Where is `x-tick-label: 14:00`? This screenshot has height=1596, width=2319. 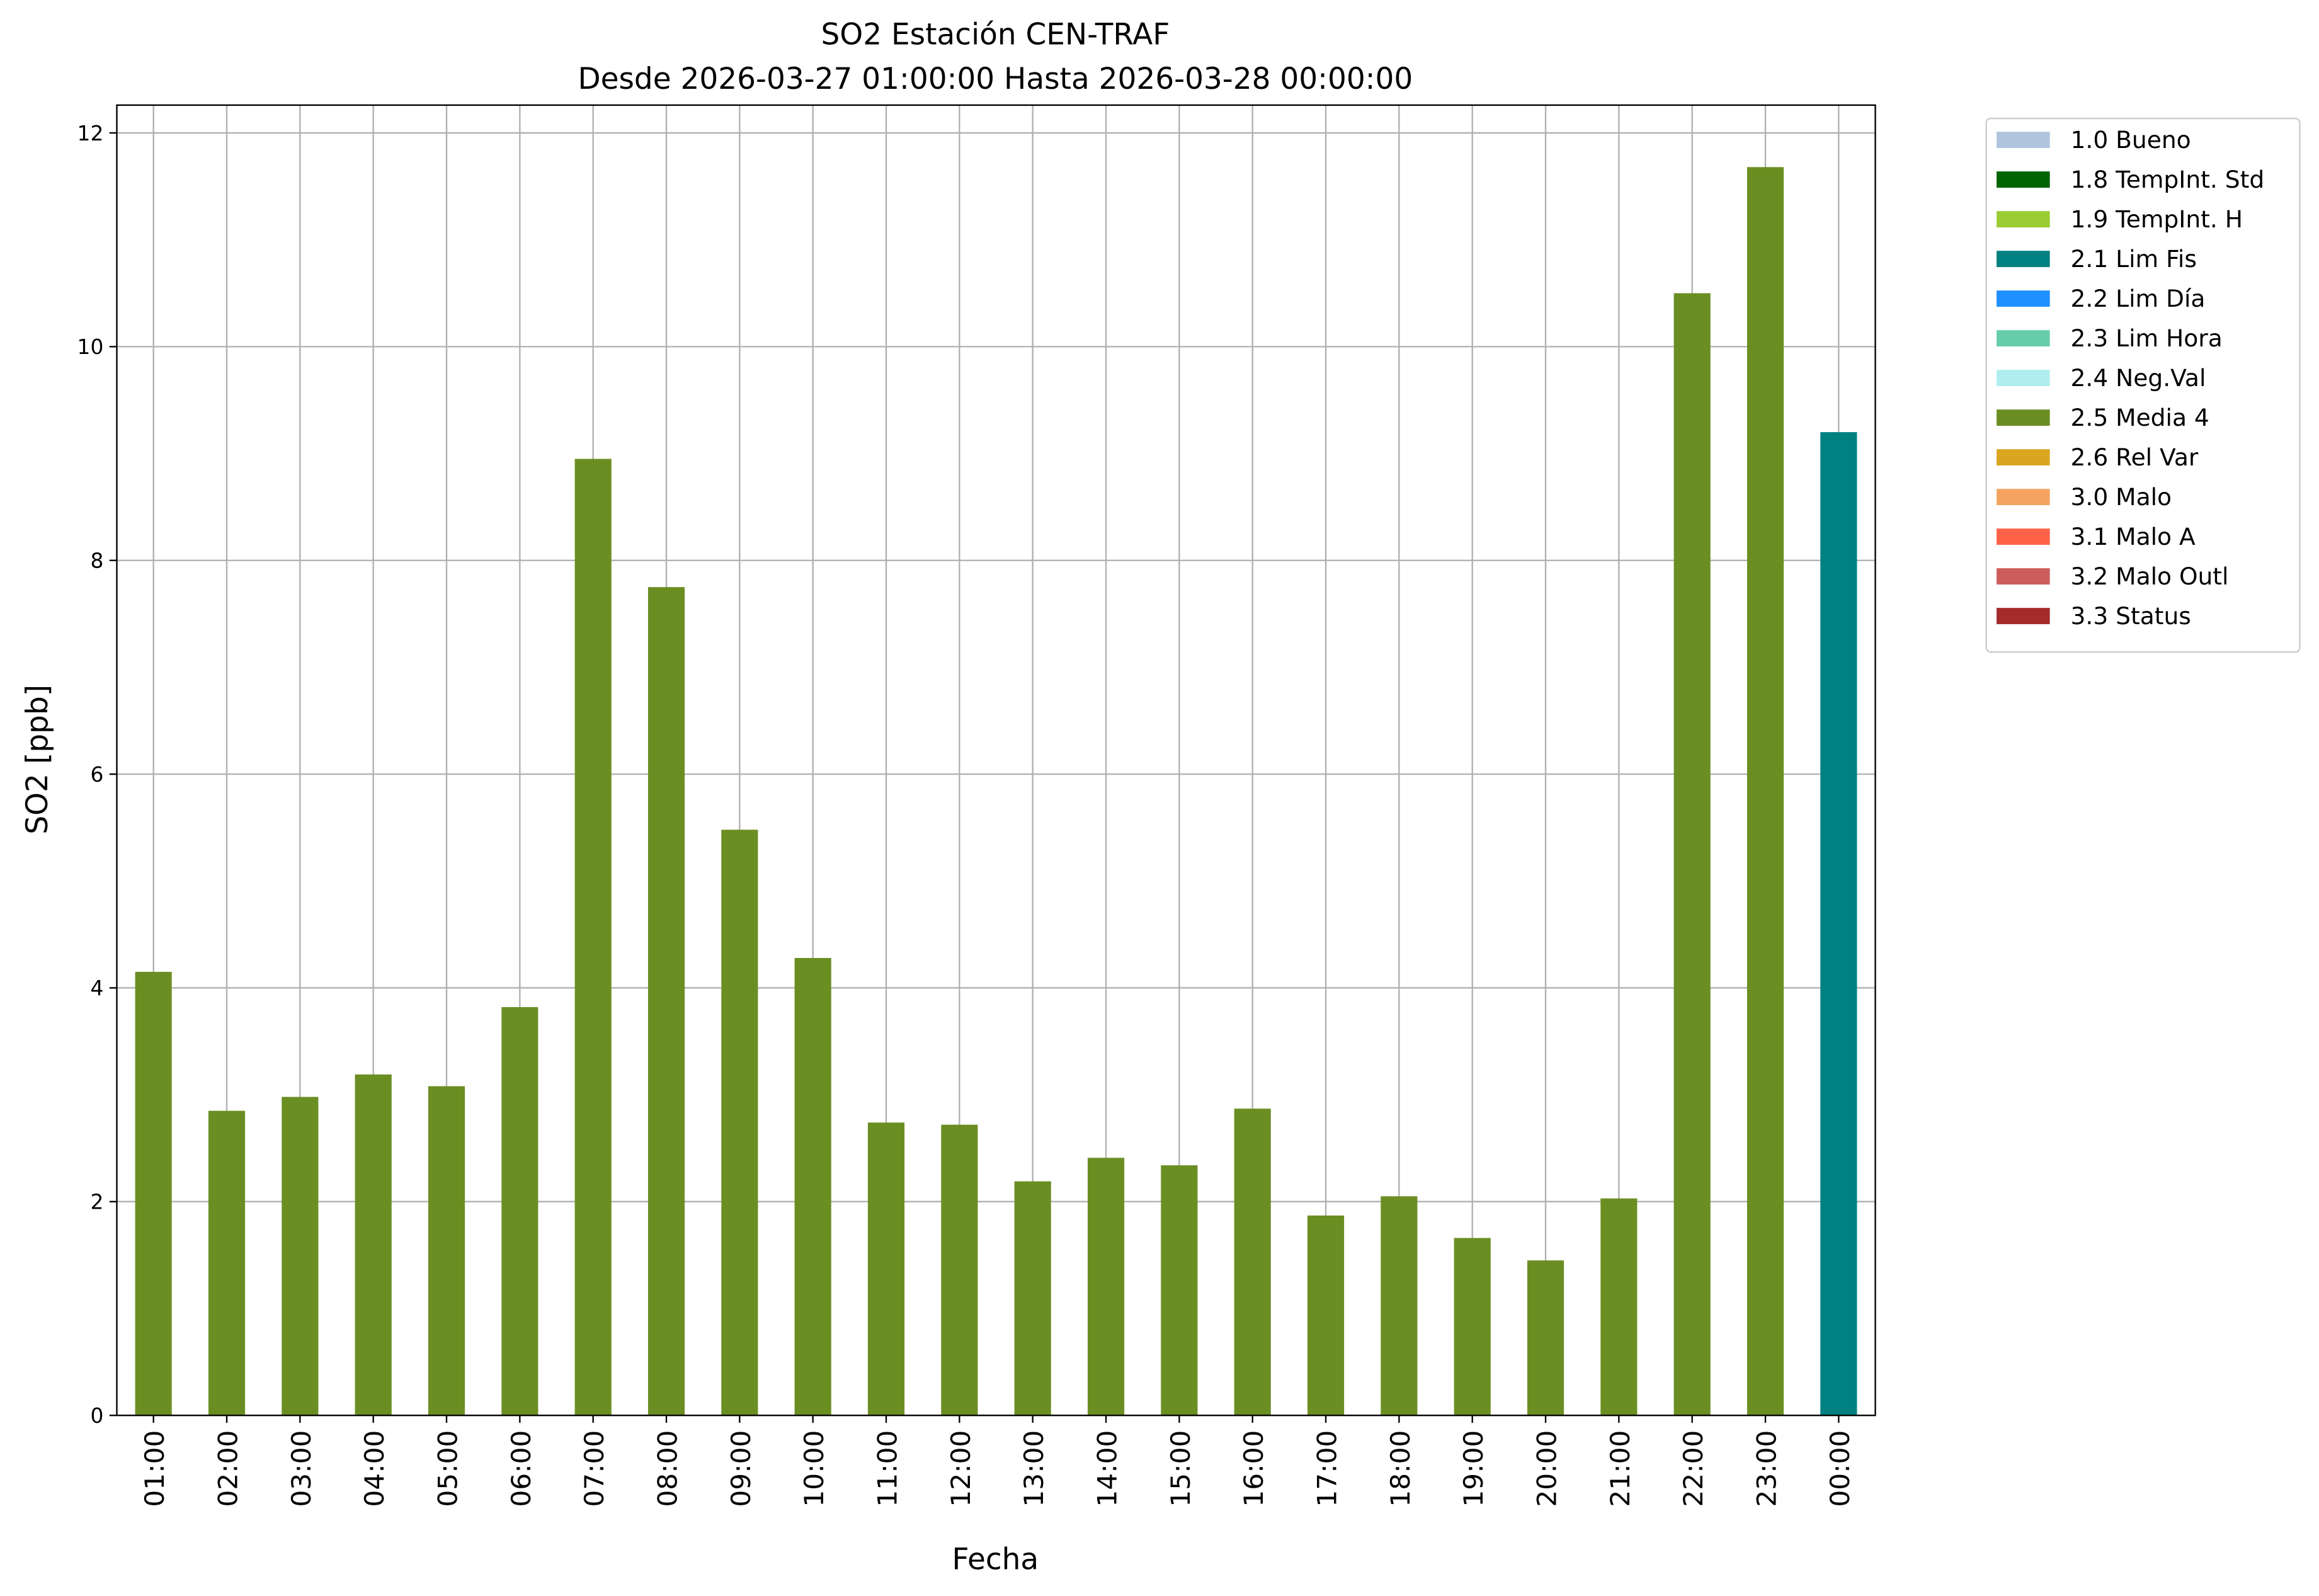
x-tick-label: 14:00 is located at coordinates (1106, 1468).